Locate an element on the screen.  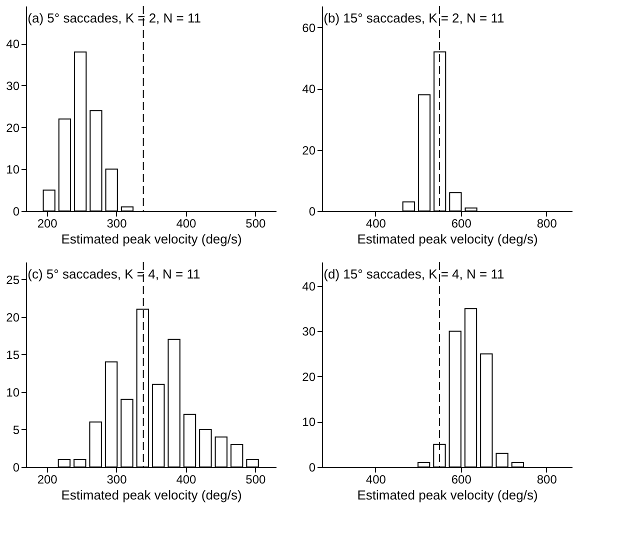
y-tick-label: 15 is located at coordinates (13, 355).